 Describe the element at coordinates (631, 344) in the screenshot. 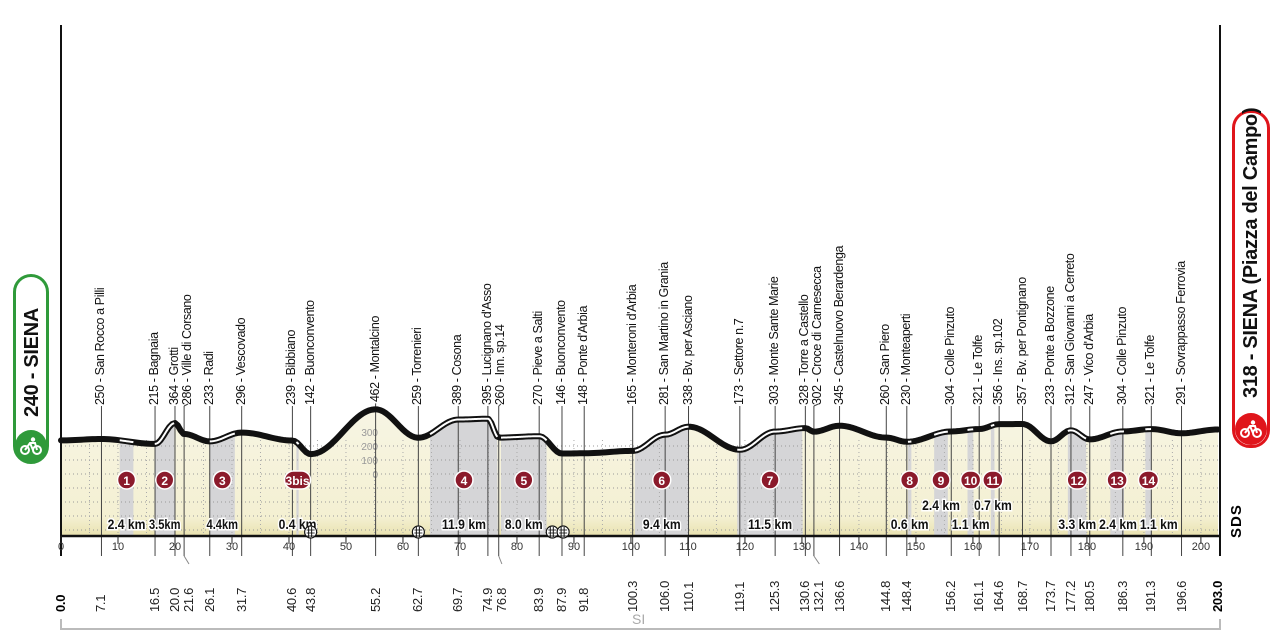

I see `place-label: 165 - Monteroni d'Arbia` at that location.